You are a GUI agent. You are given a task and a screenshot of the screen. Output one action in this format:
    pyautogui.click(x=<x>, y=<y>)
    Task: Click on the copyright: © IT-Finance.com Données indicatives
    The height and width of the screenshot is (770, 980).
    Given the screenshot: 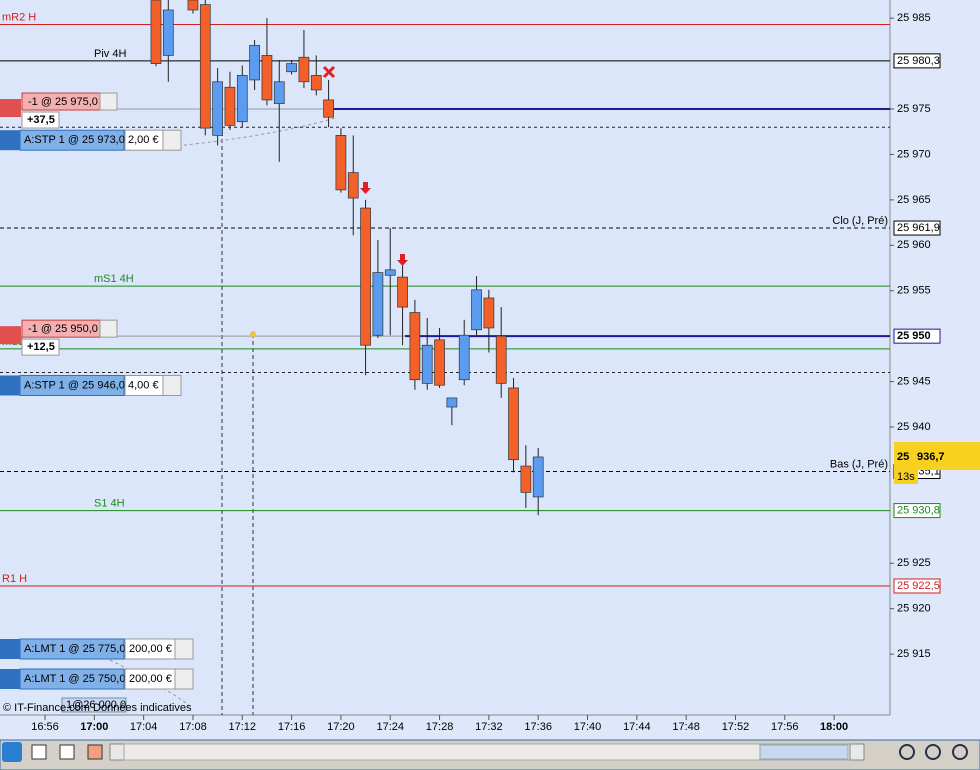 What is the action you would take?
    pyautogui.click(x=97, y=708)
    